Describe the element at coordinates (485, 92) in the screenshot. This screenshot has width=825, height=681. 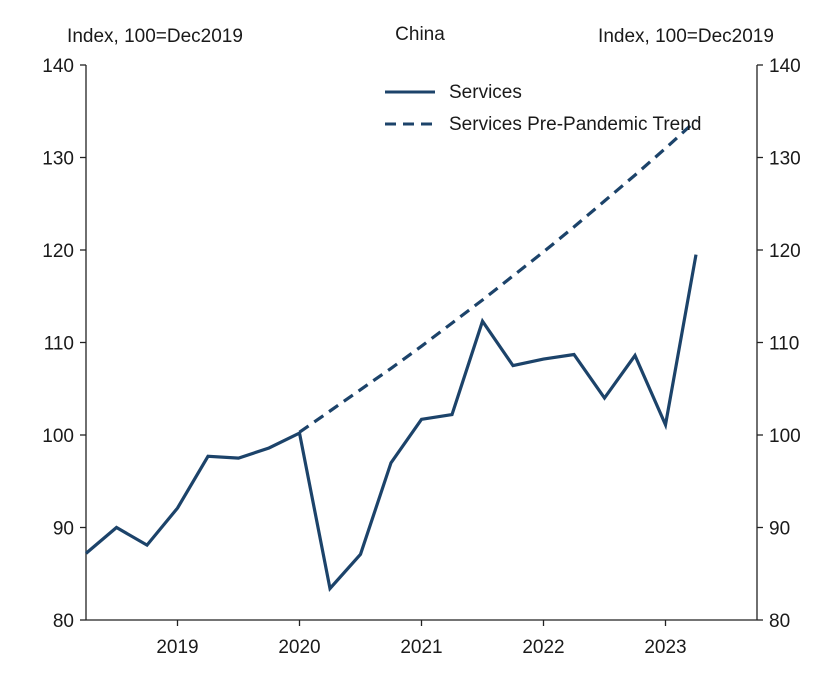
I see `legend-label-services: Services` at that location.